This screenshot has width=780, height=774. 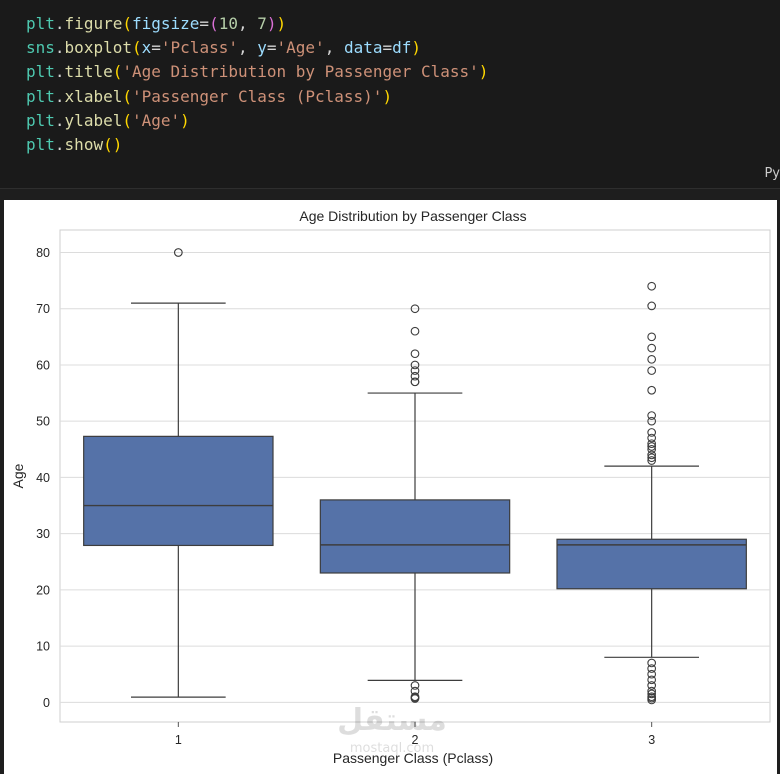 I want to click on code-line: plt.ylabel('Age'), so click(x=257, y=121).